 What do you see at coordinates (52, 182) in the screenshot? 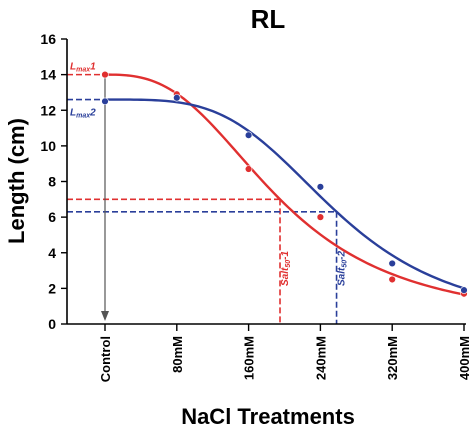
I see `y-tick-label: 8` at bounding box center [52, 182].